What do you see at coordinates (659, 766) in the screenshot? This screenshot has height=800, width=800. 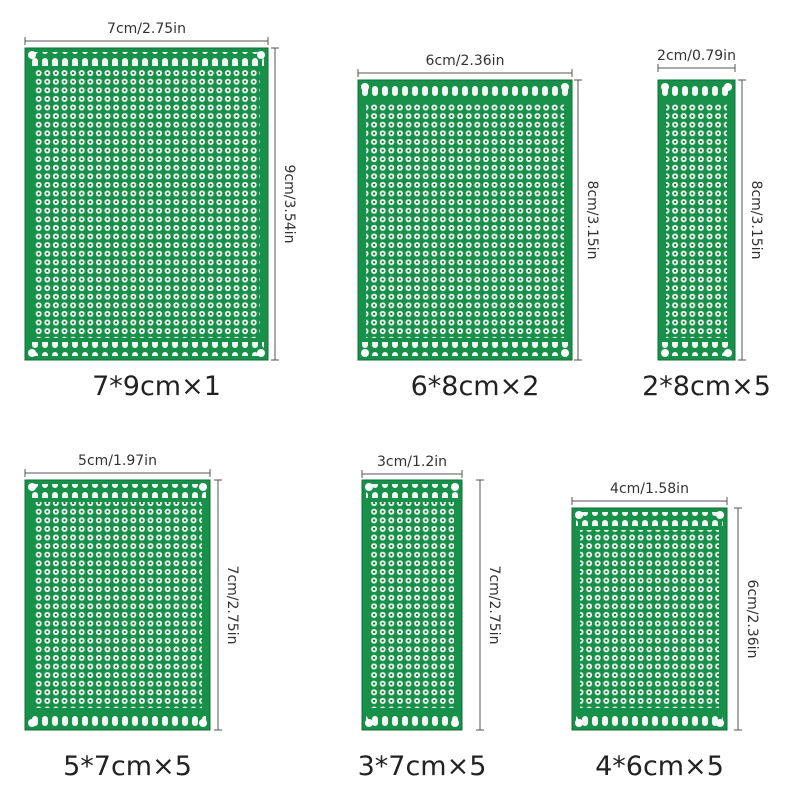 I see `caption: 4*6cm×5` at bounding box center [659, 766].